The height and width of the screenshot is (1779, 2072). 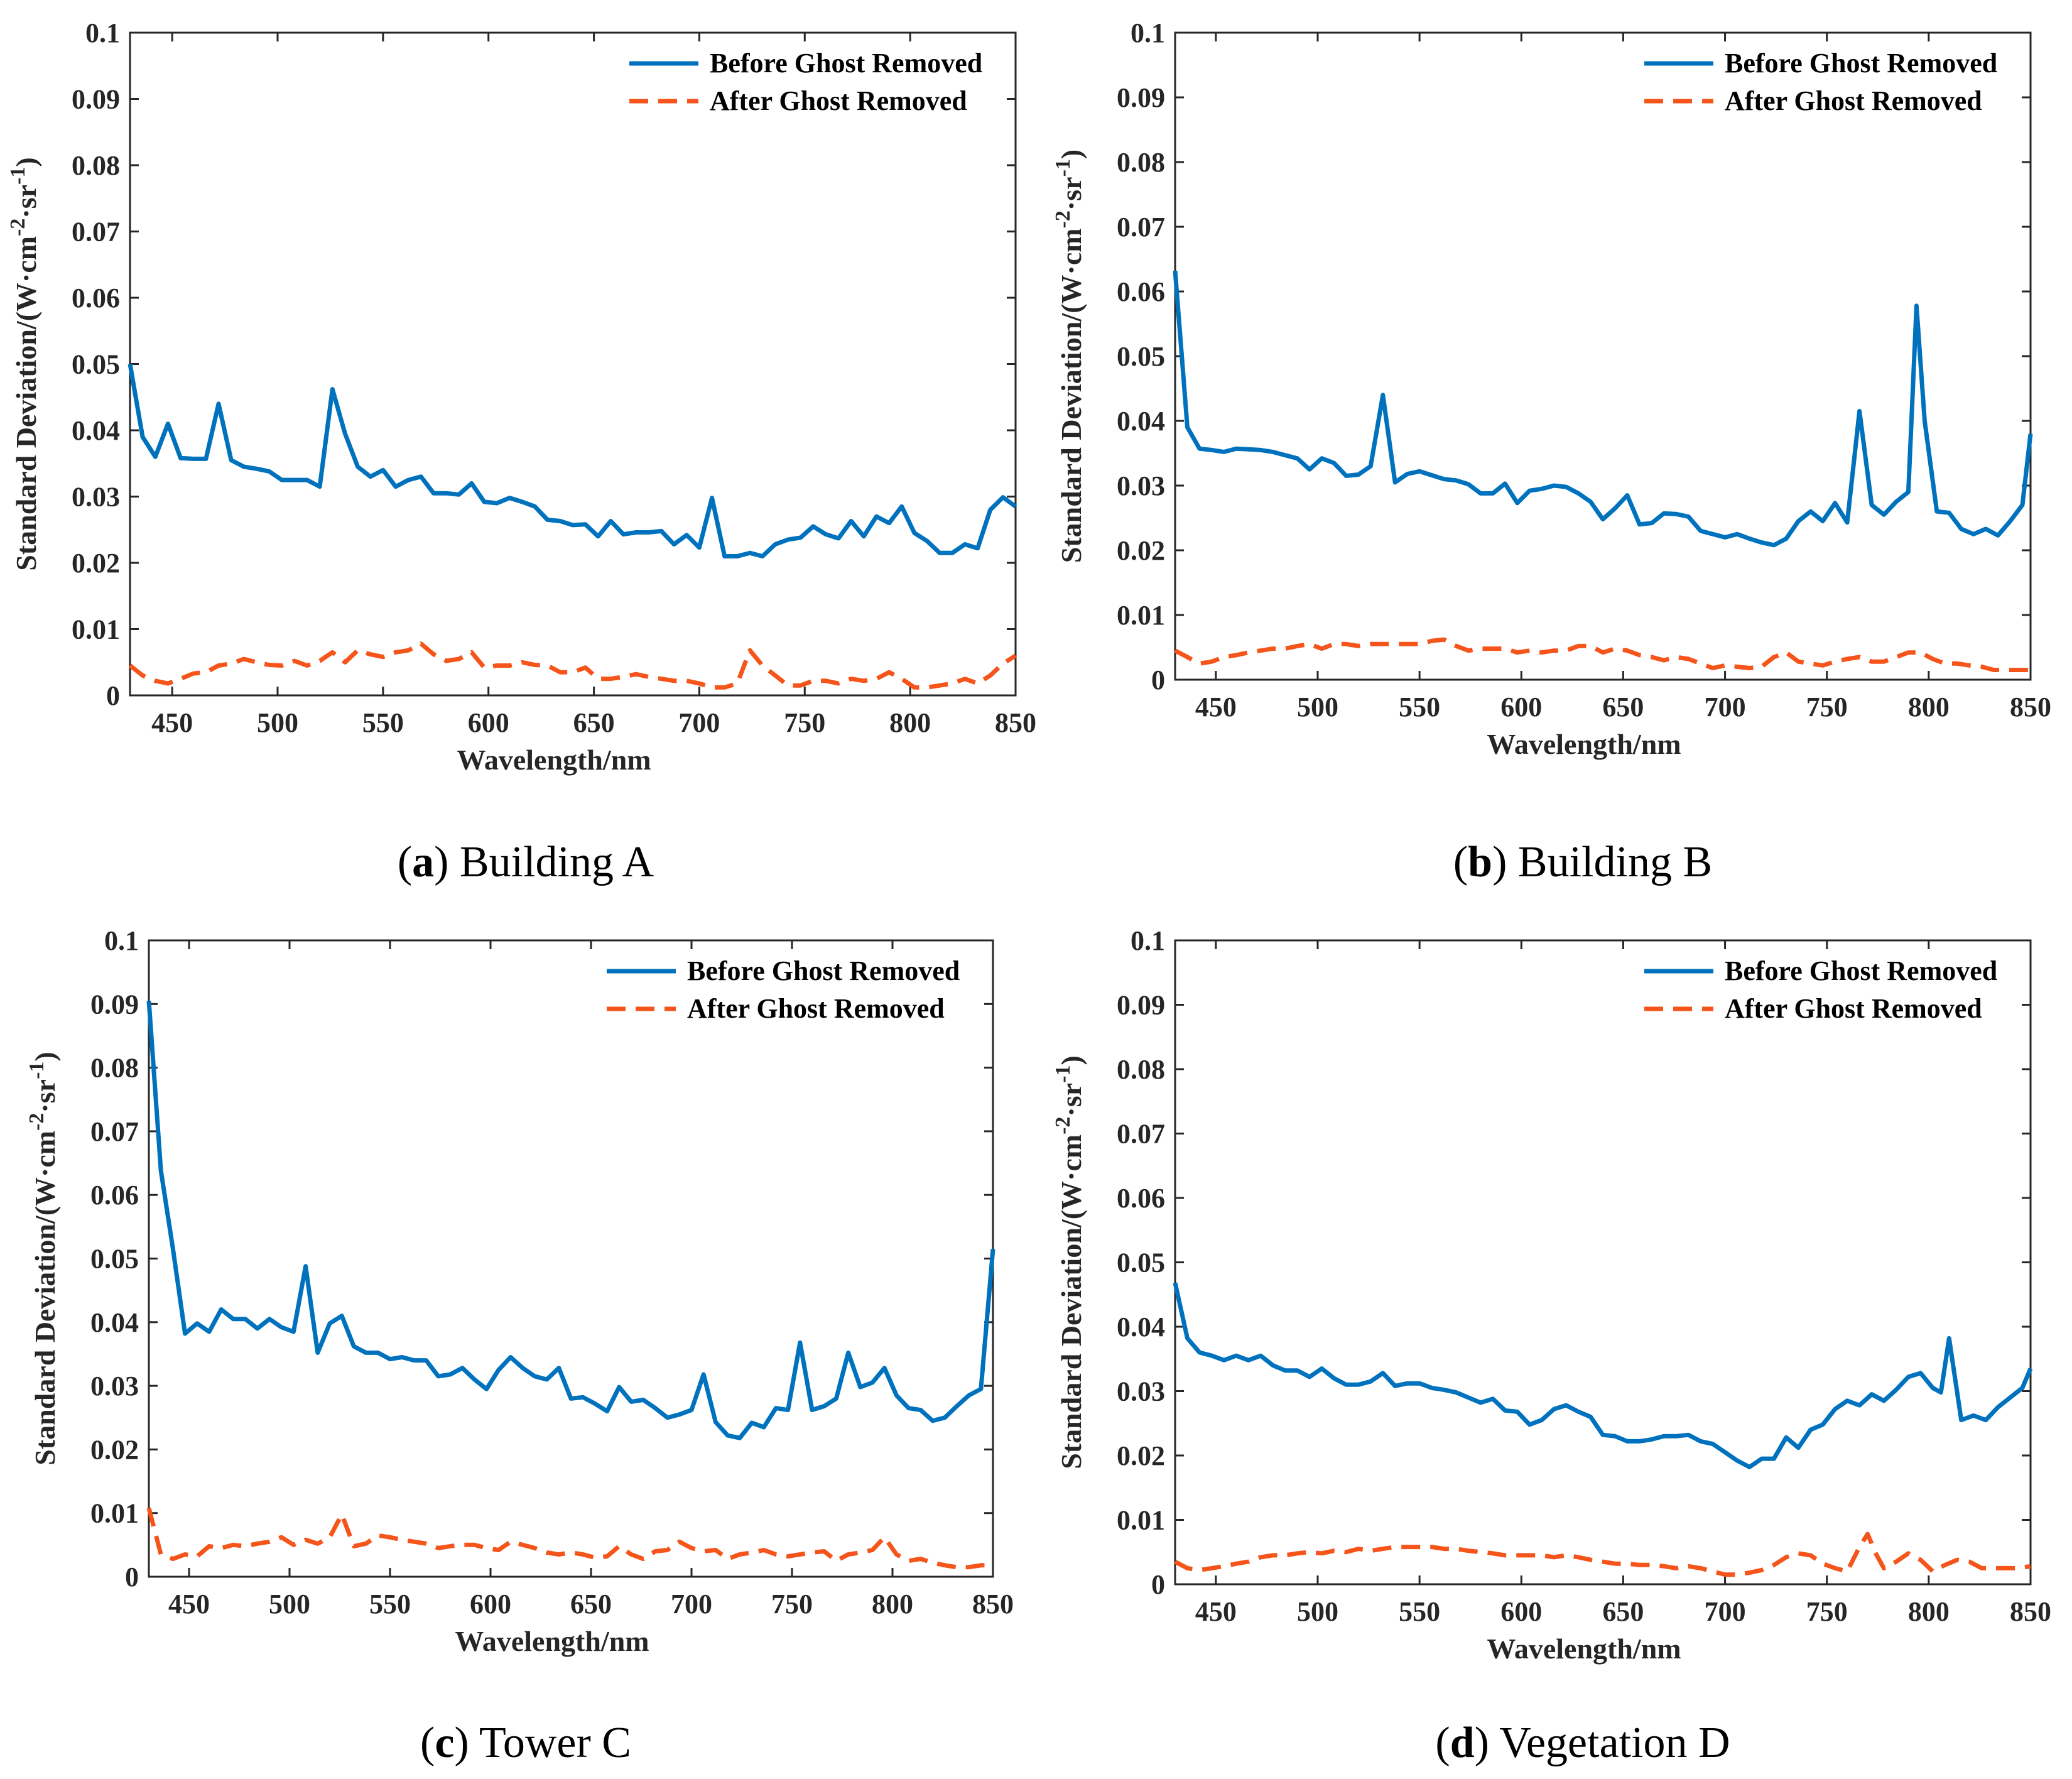 I want to click on y-tick-label: 0.03, so click(x=1141, y=486).